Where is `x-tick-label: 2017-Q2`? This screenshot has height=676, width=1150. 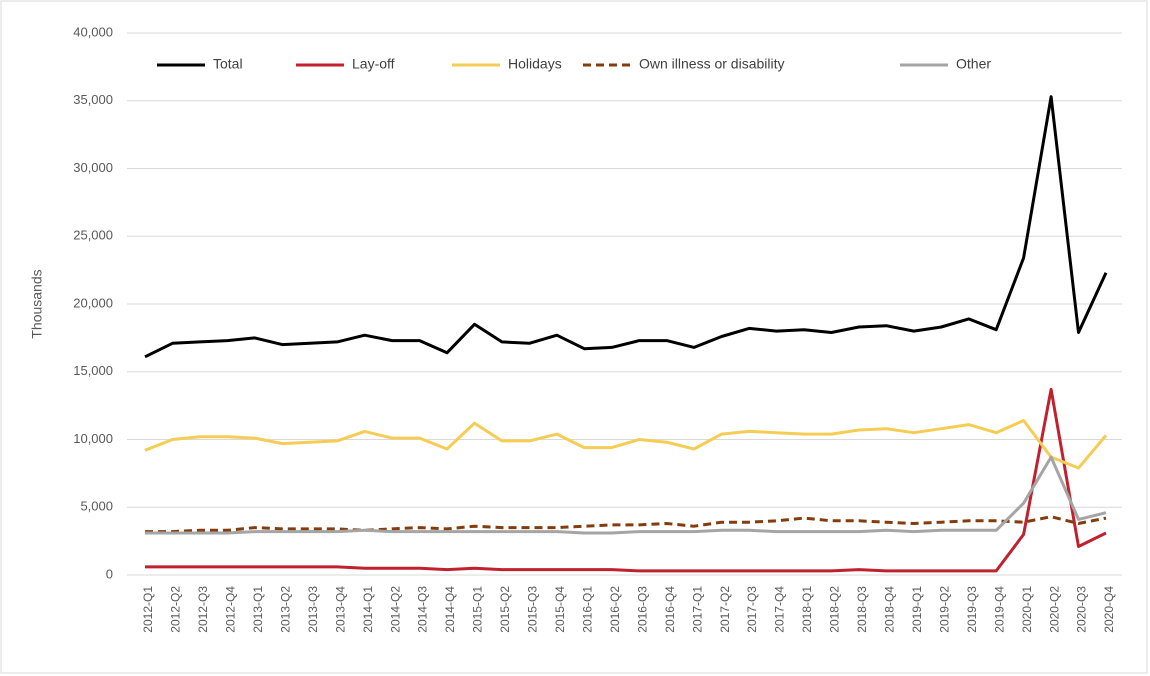
x-tick-label: 2017-Q2 is located at coordinates (725, 609).